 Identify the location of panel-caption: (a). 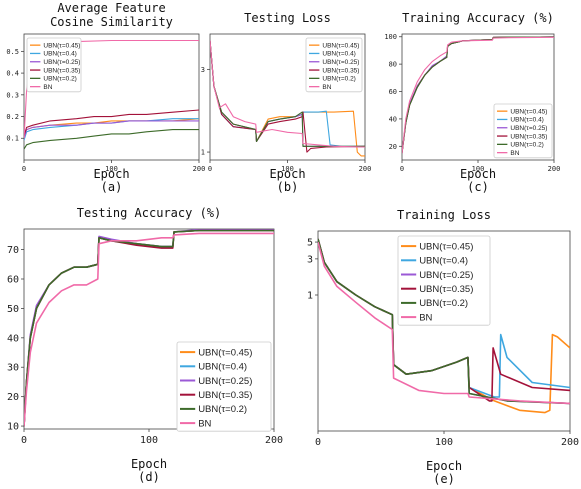
(112, 187).